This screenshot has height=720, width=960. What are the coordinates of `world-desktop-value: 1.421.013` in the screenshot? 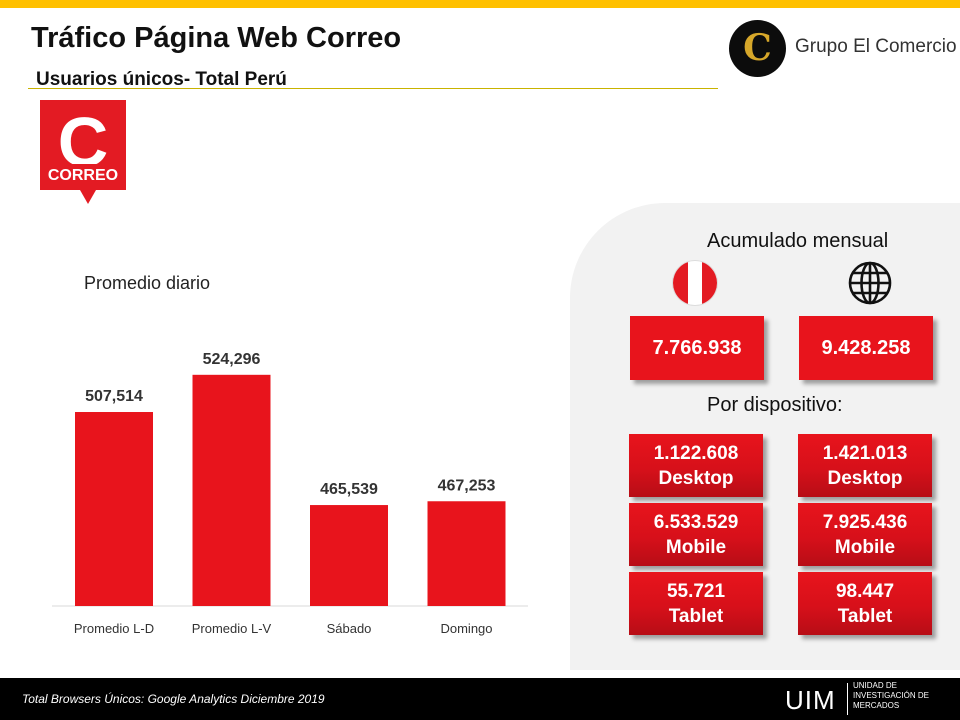 It's located at (865, 453).